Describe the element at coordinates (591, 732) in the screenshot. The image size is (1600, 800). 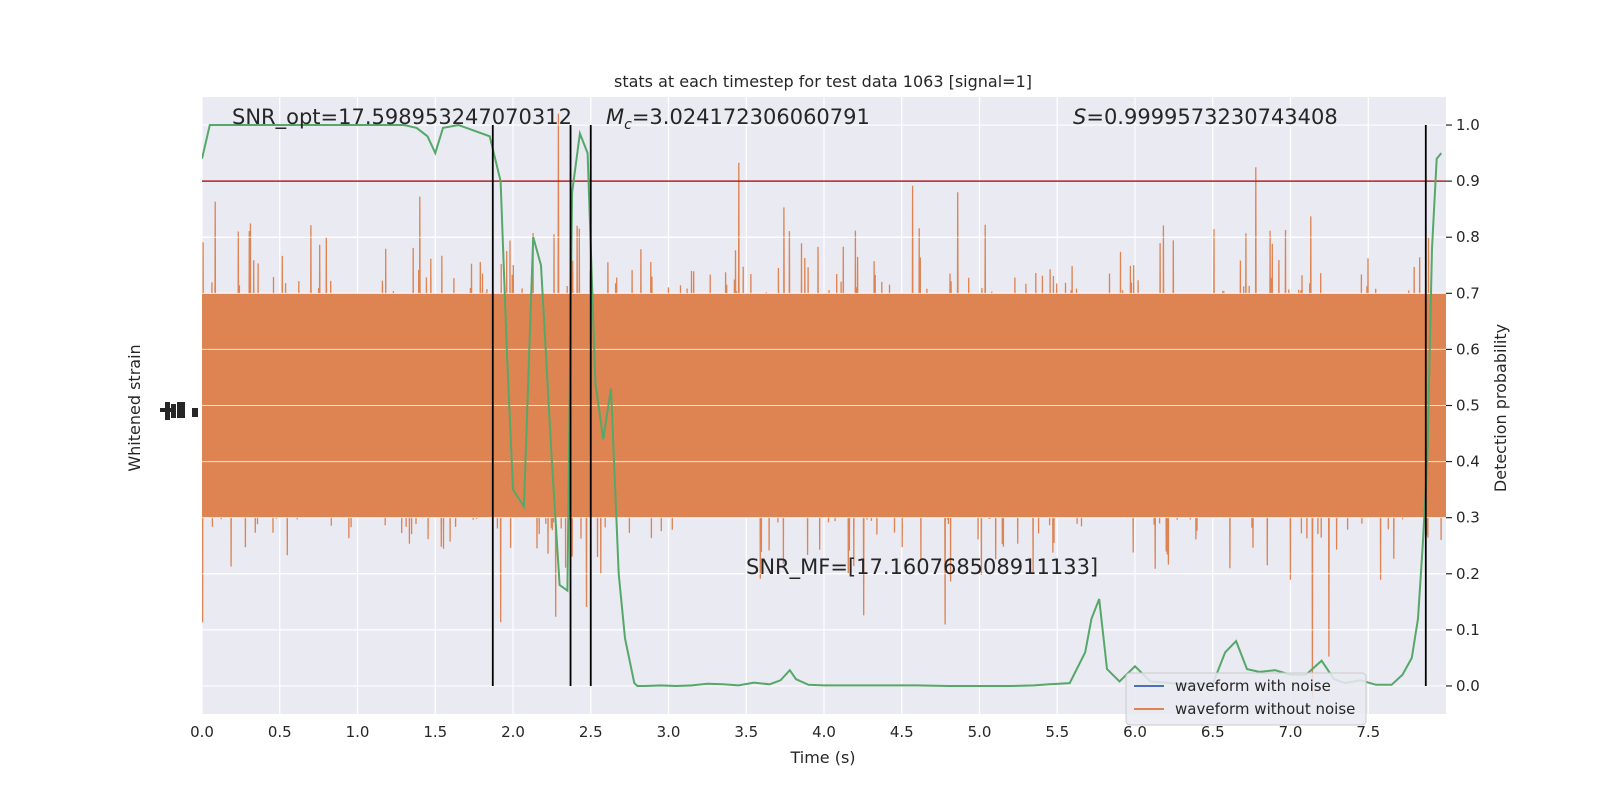
I see `x-tick-label: 2.5` at that location.